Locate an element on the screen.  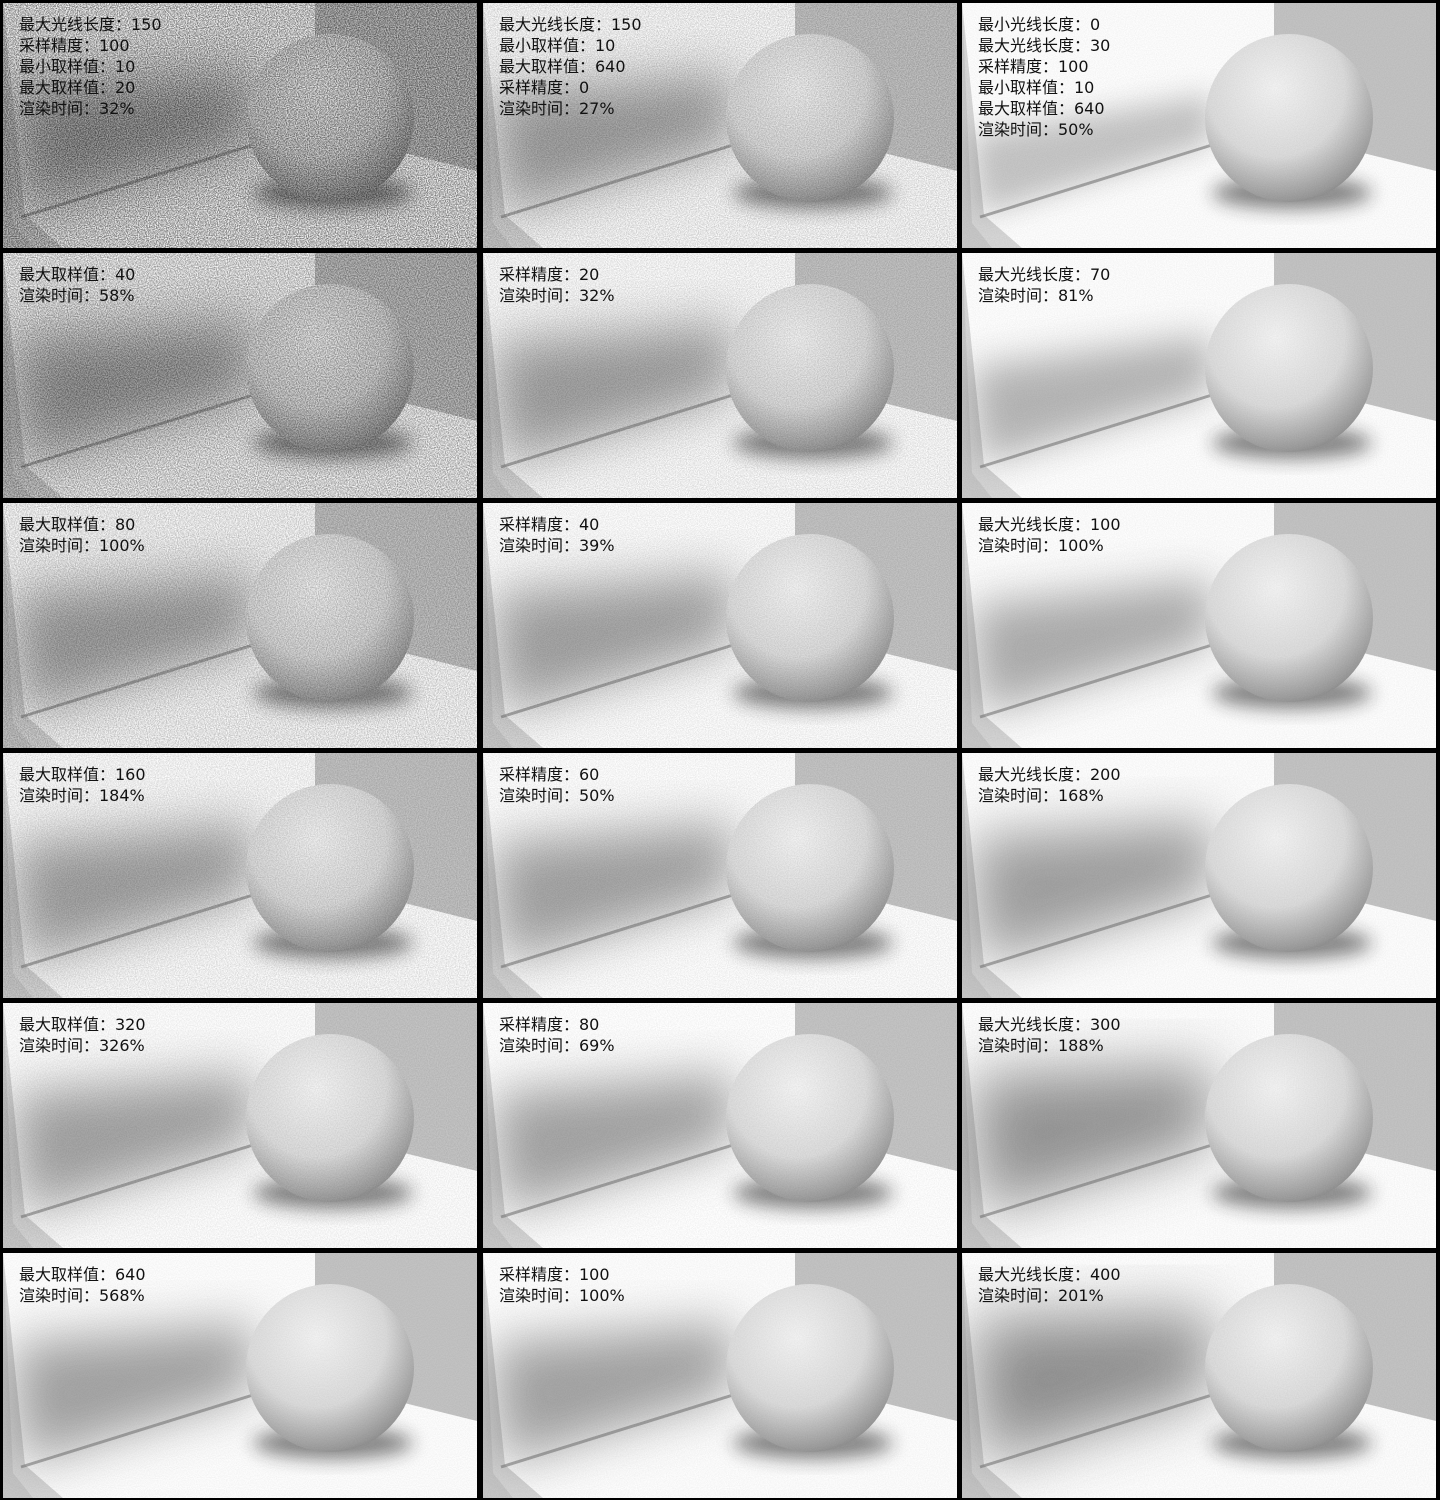
parameter-label: 渲染时间：184% is located at coordinates (82, 795).